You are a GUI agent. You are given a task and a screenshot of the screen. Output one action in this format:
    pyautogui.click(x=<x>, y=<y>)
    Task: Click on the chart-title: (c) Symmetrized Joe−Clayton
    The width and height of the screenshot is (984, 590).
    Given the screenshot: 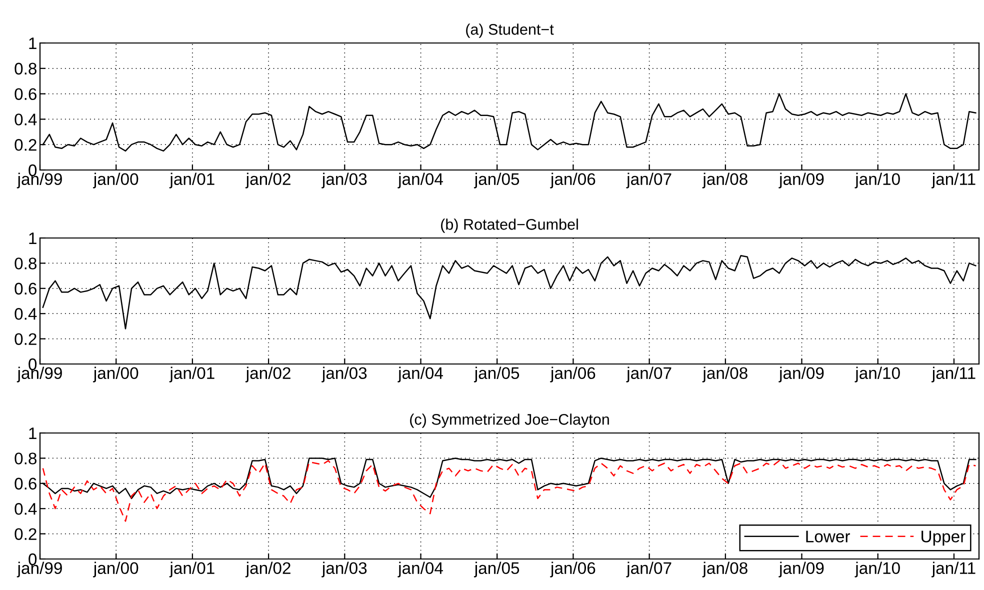 What is the action you would take?
    pyautogui.click(x=509, y=421)
    